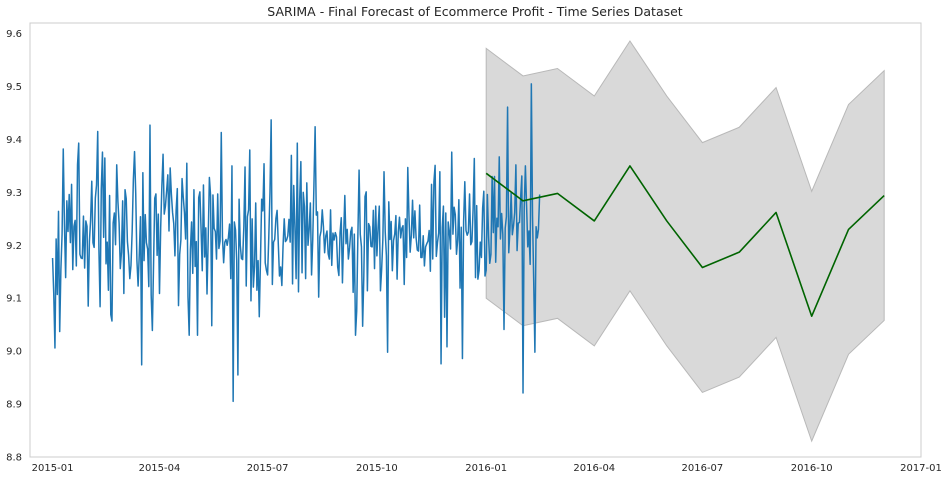 This screenshot has width=942, height=479. Describe the element at coordinates (921, 468) in the screenshot. I see `x-tick-label: 2017-01` at that location.